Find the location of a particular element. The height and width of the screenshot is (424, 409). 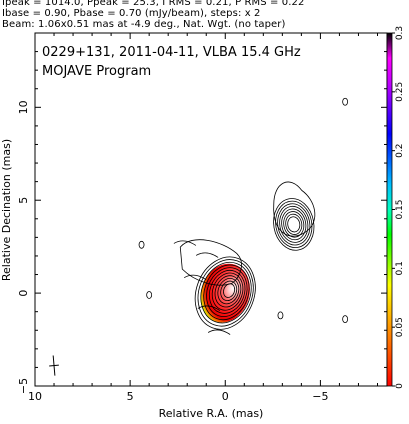

annotation-program: MOJAVE Program is located at coordinates (96, 71).